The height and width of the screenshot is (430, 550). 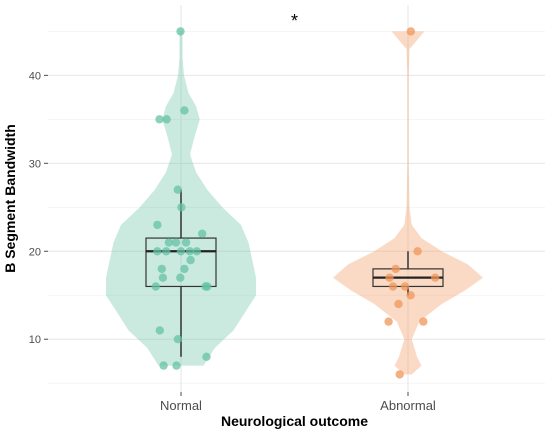 What do you see at coordinates (10, 198) in the screenshot?
I see `y-axis-title: B Segment Bandwidth` at bounding box center [10, 198].